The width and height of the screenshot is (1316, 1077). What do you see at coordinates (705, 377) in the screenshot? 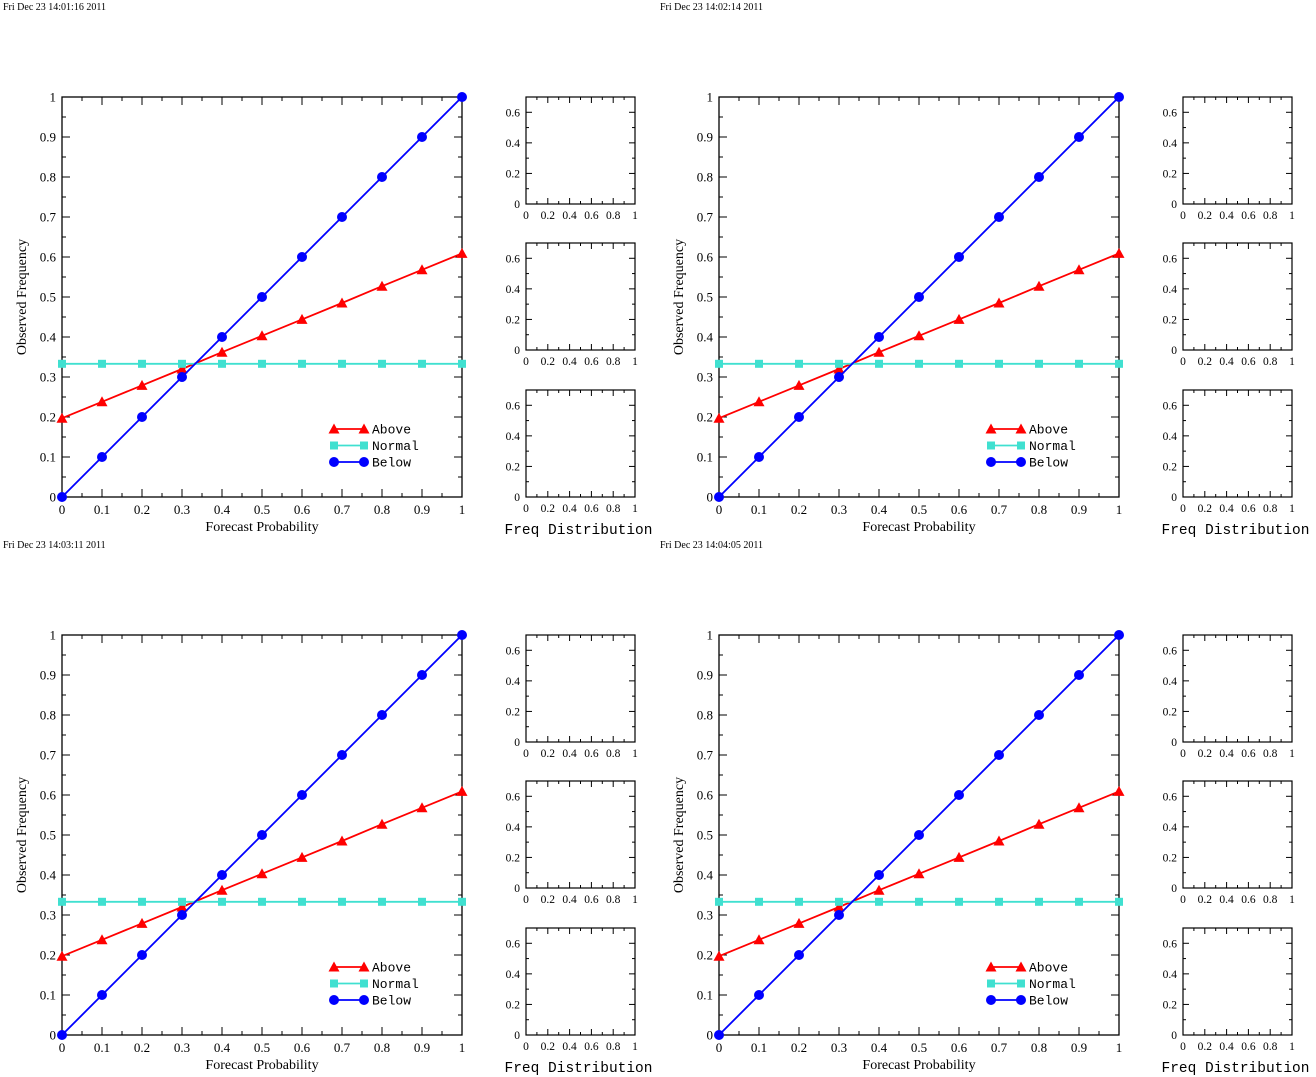
I see `y-tick-label: 0.3` at bounding box center [705, 377].